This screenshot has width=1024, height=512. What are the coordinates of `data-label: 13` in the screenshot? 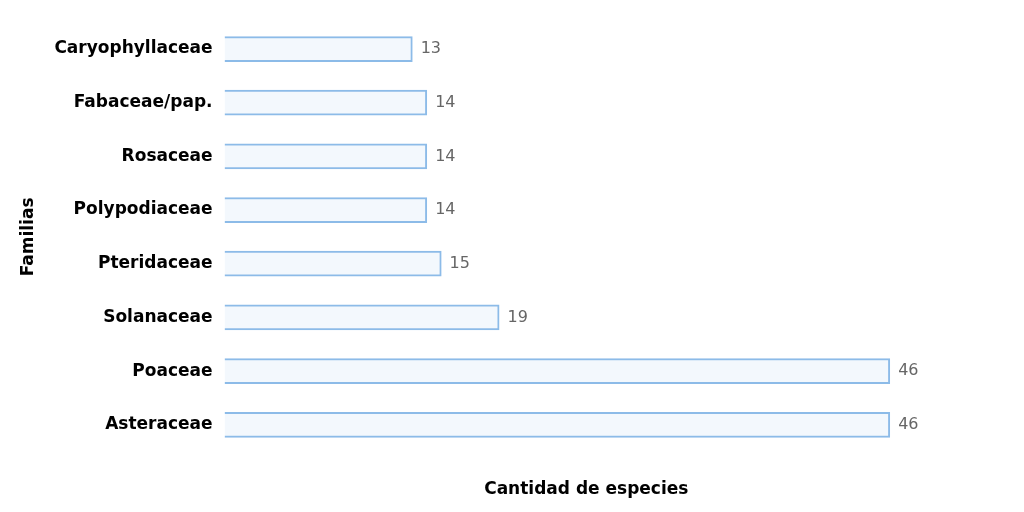 It's located at (431, 48).